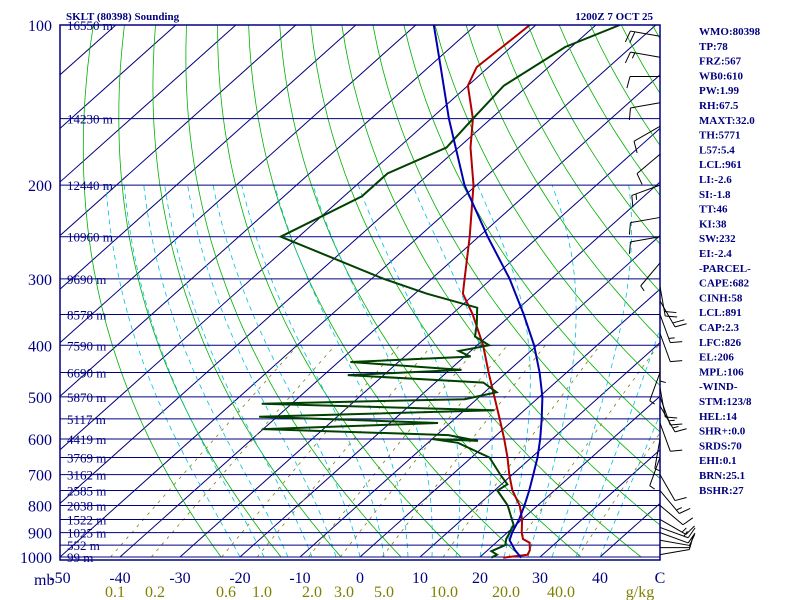  Describe the element at coordinates (86, 279) in the screenshot. I see `height-label: 9690 m` at that location.